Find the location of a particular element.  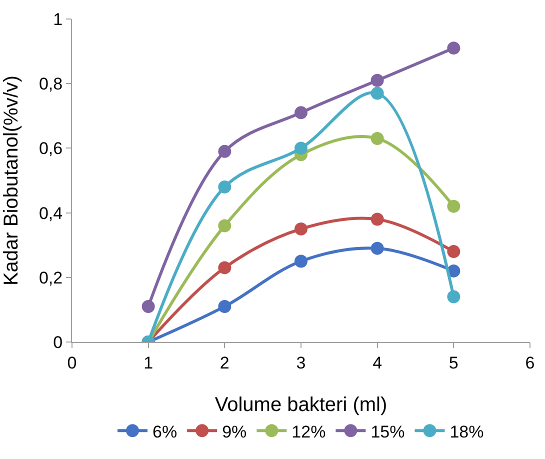

x-tick-label: 4 is located at coordinates (377, 362).